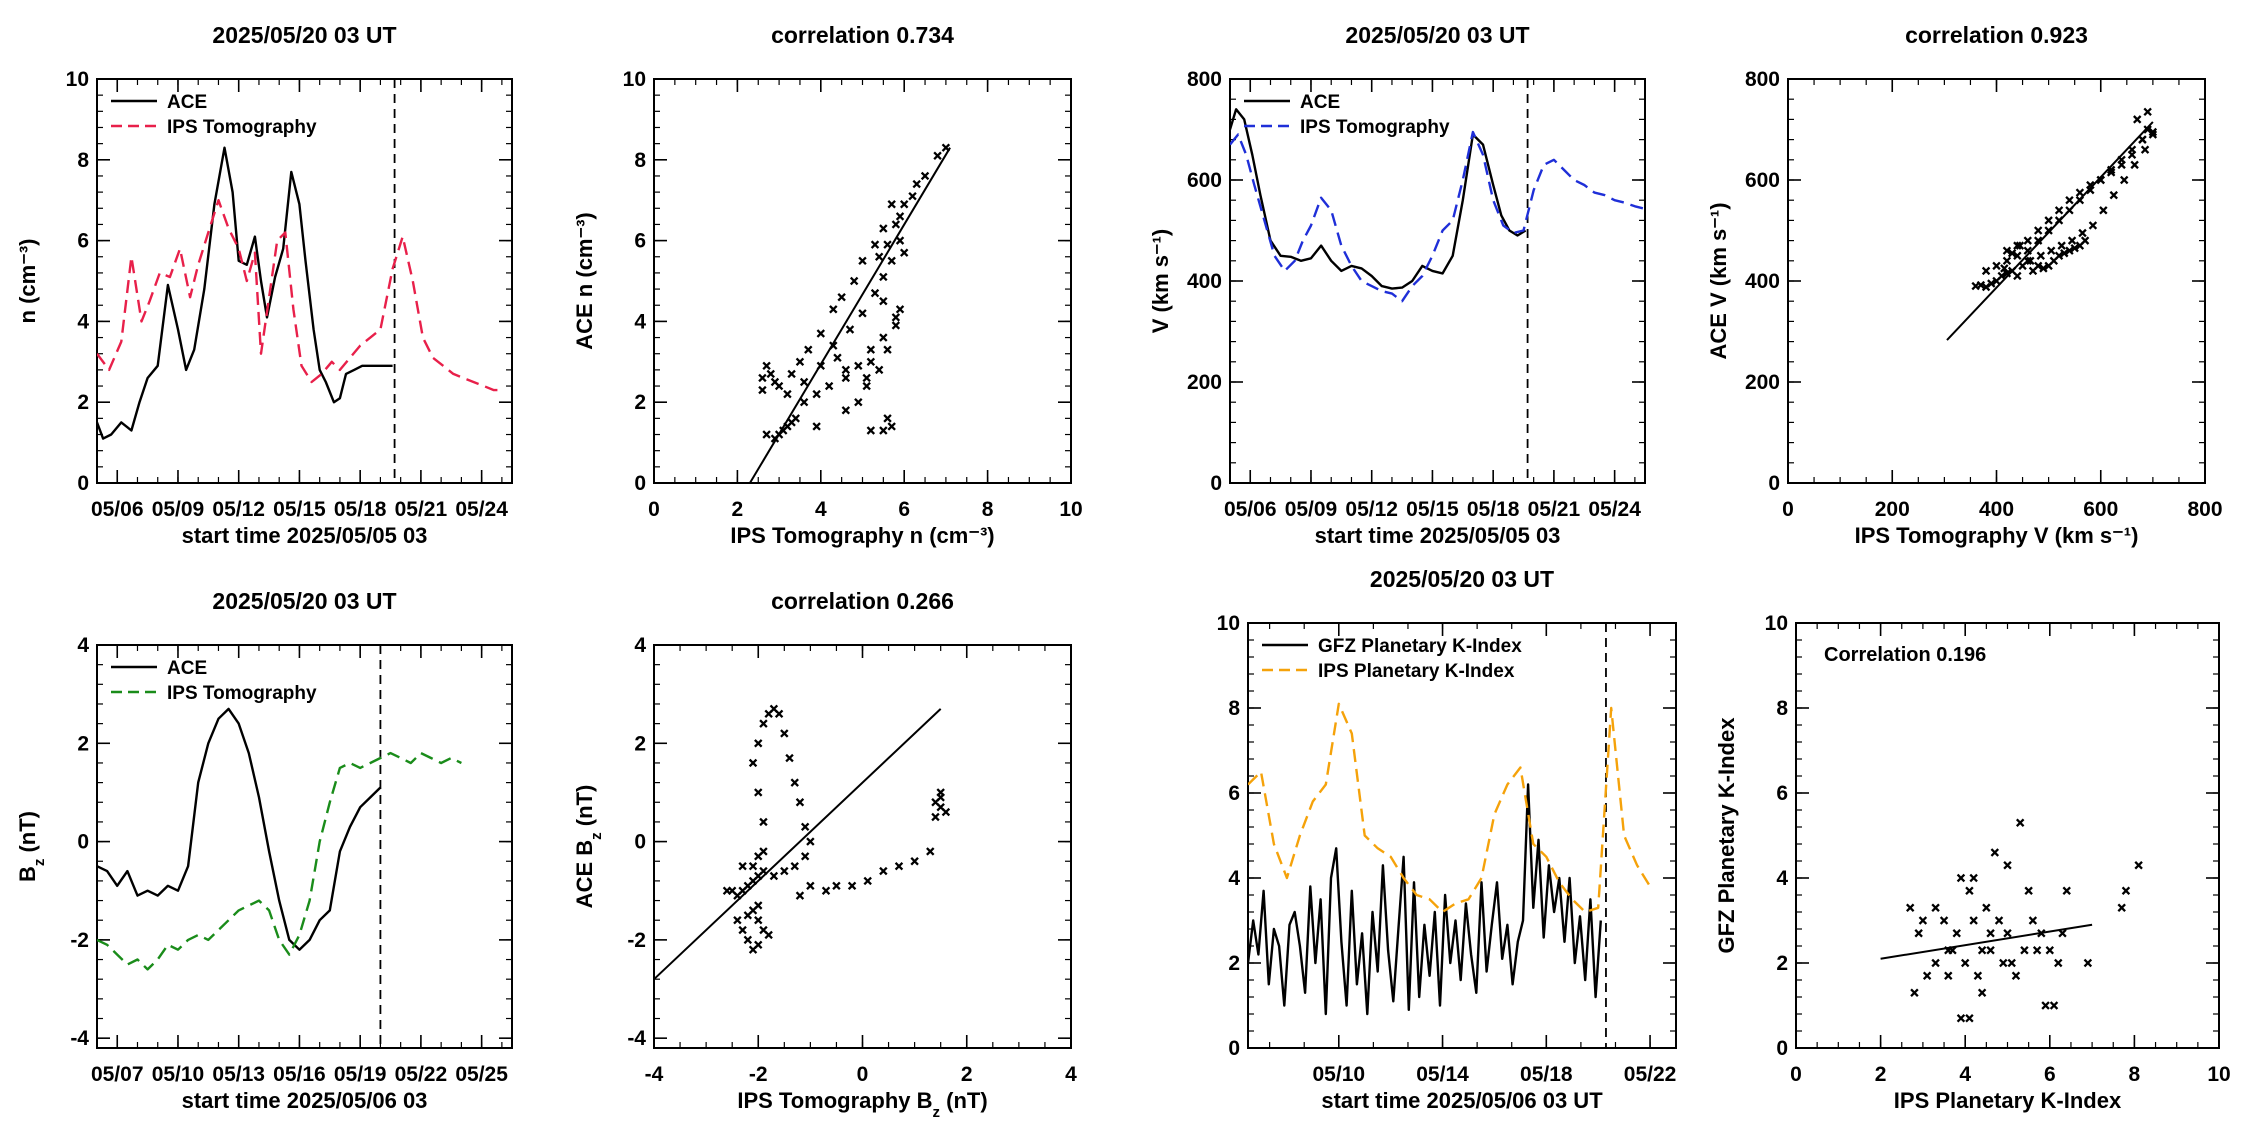  Describe the element at coordinates (304, 35) in the screenshot. I see `chart-title: 2025/05/20 03 UT` at that location.